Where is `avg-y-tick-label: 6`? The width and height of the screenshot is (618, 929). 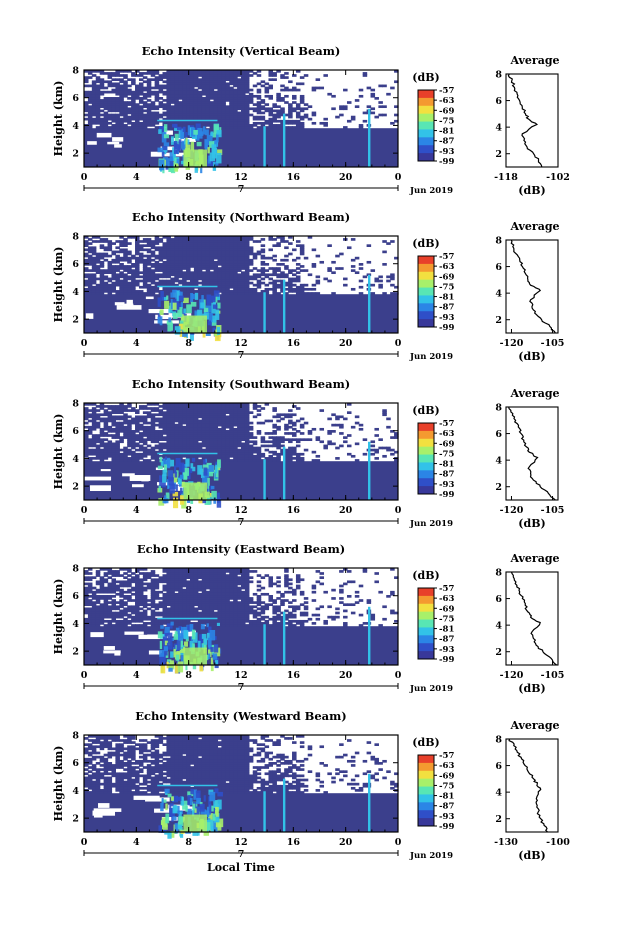 avg-y-tick-label: 6 is located at coordinates (498, 434).